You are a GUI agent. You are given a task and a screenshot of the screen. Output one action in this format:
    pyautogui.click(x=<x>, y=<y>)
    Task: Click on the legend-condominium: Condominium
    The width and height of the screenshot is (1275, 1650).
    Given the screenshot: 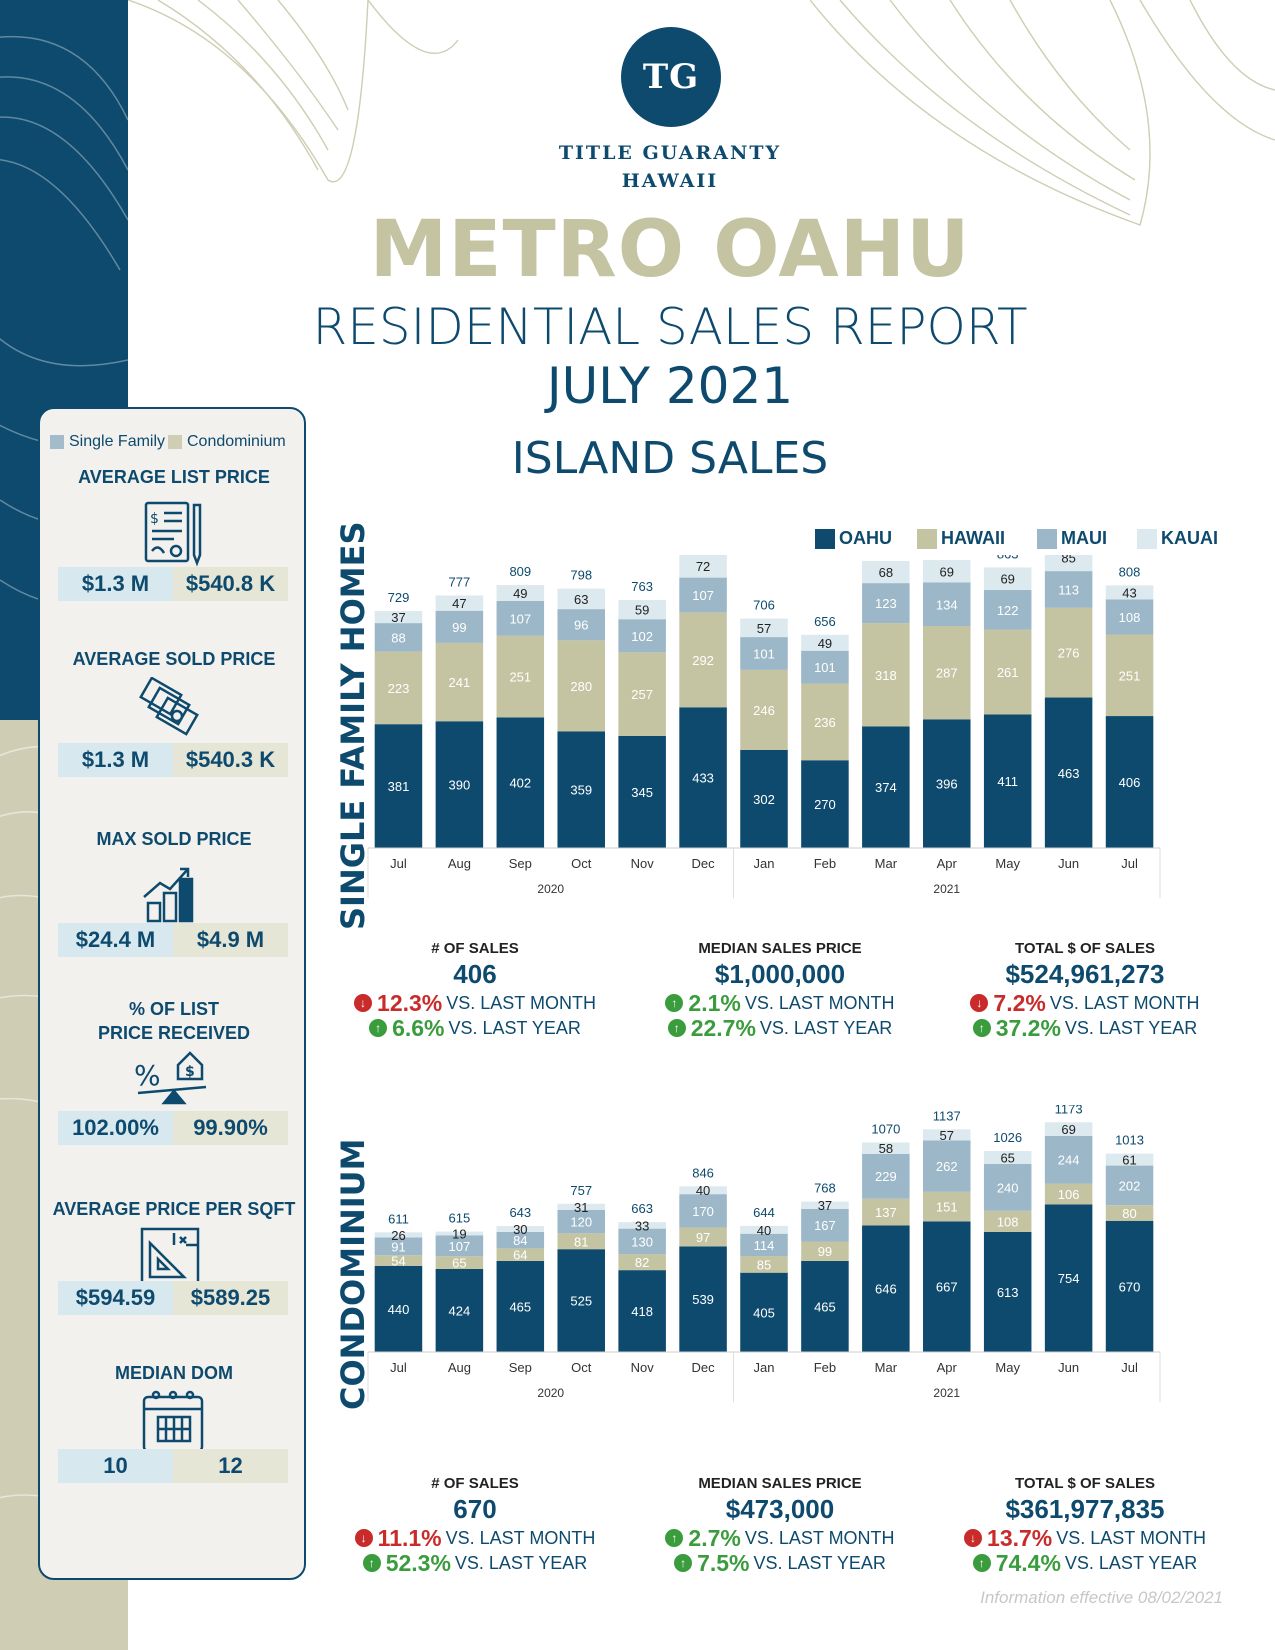 What is the action you would take?
    pyautogui.click(x=227, y=442)
    